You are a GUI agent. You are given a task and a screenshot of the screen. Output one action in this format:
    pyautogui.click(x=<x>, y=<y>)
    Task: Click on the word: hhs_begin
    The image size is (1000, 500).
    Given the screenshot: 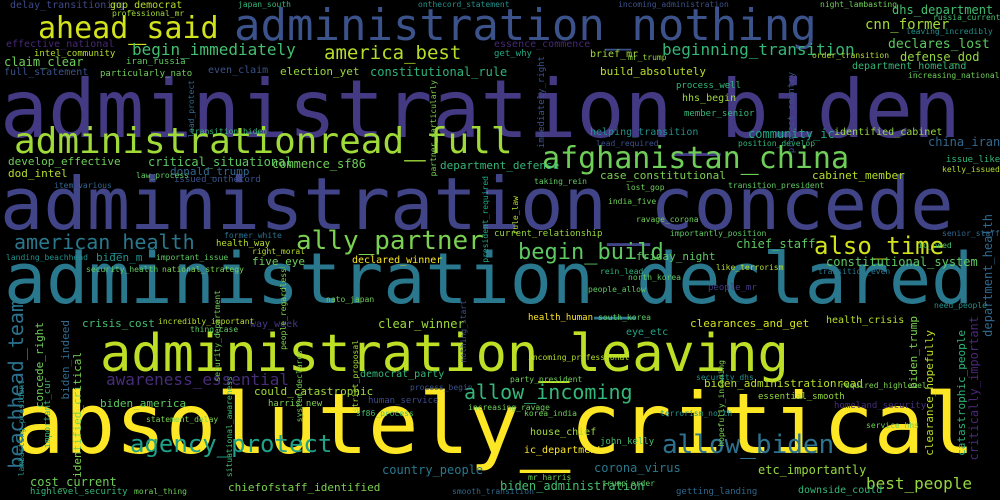 What is the action you would take?
    pyautogui.click(x=709, y=98)
    